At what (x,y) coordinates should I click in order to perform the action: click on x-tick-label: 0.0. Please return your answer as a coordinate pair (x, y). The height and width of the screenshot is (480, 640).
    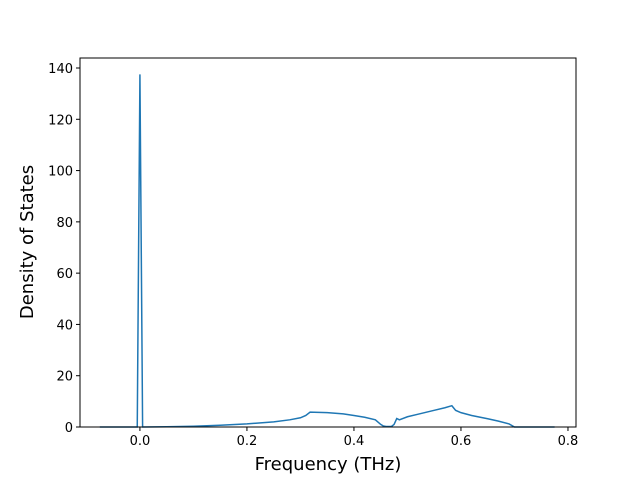
    Looking at the image, I should click on (140, 441).